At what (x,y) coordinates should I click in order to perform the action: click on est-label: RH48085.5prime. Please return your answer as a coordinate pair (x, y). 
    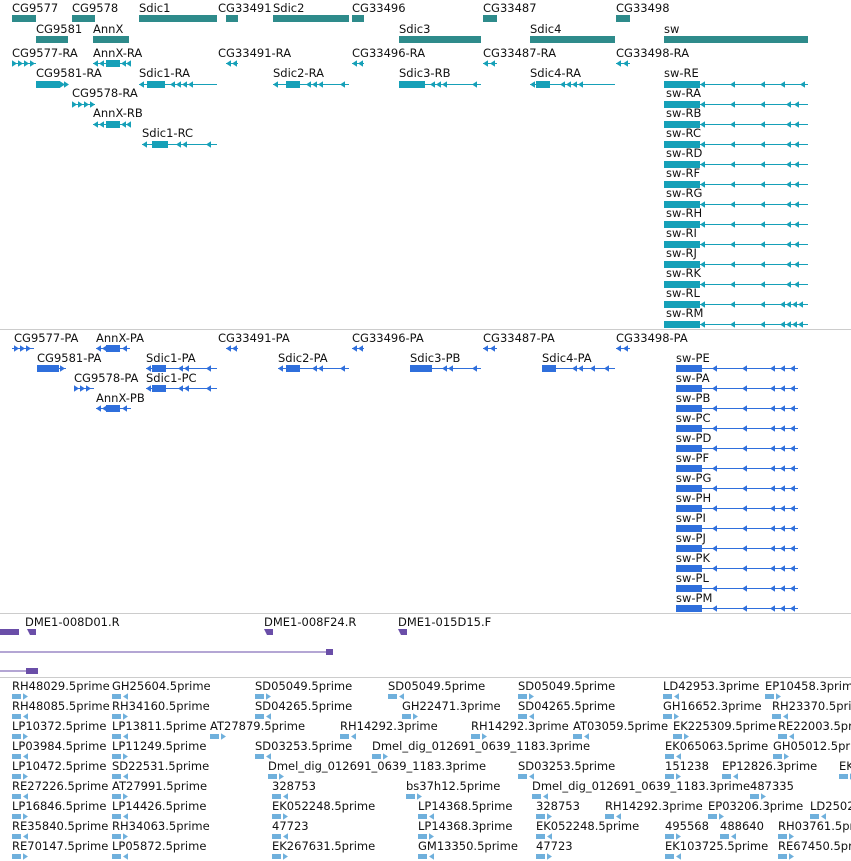
    Looking at the image, I should click on (61, 706).